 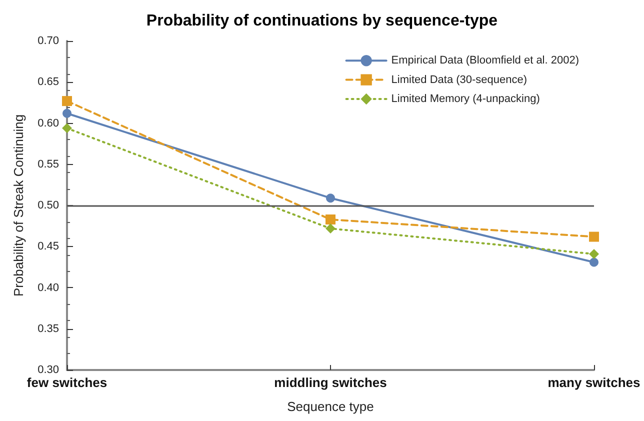 What do you see at coordinates (48, 328) in the screenshot?
I see `y-tick-label: 0.35` at bounding box center [48, 328].